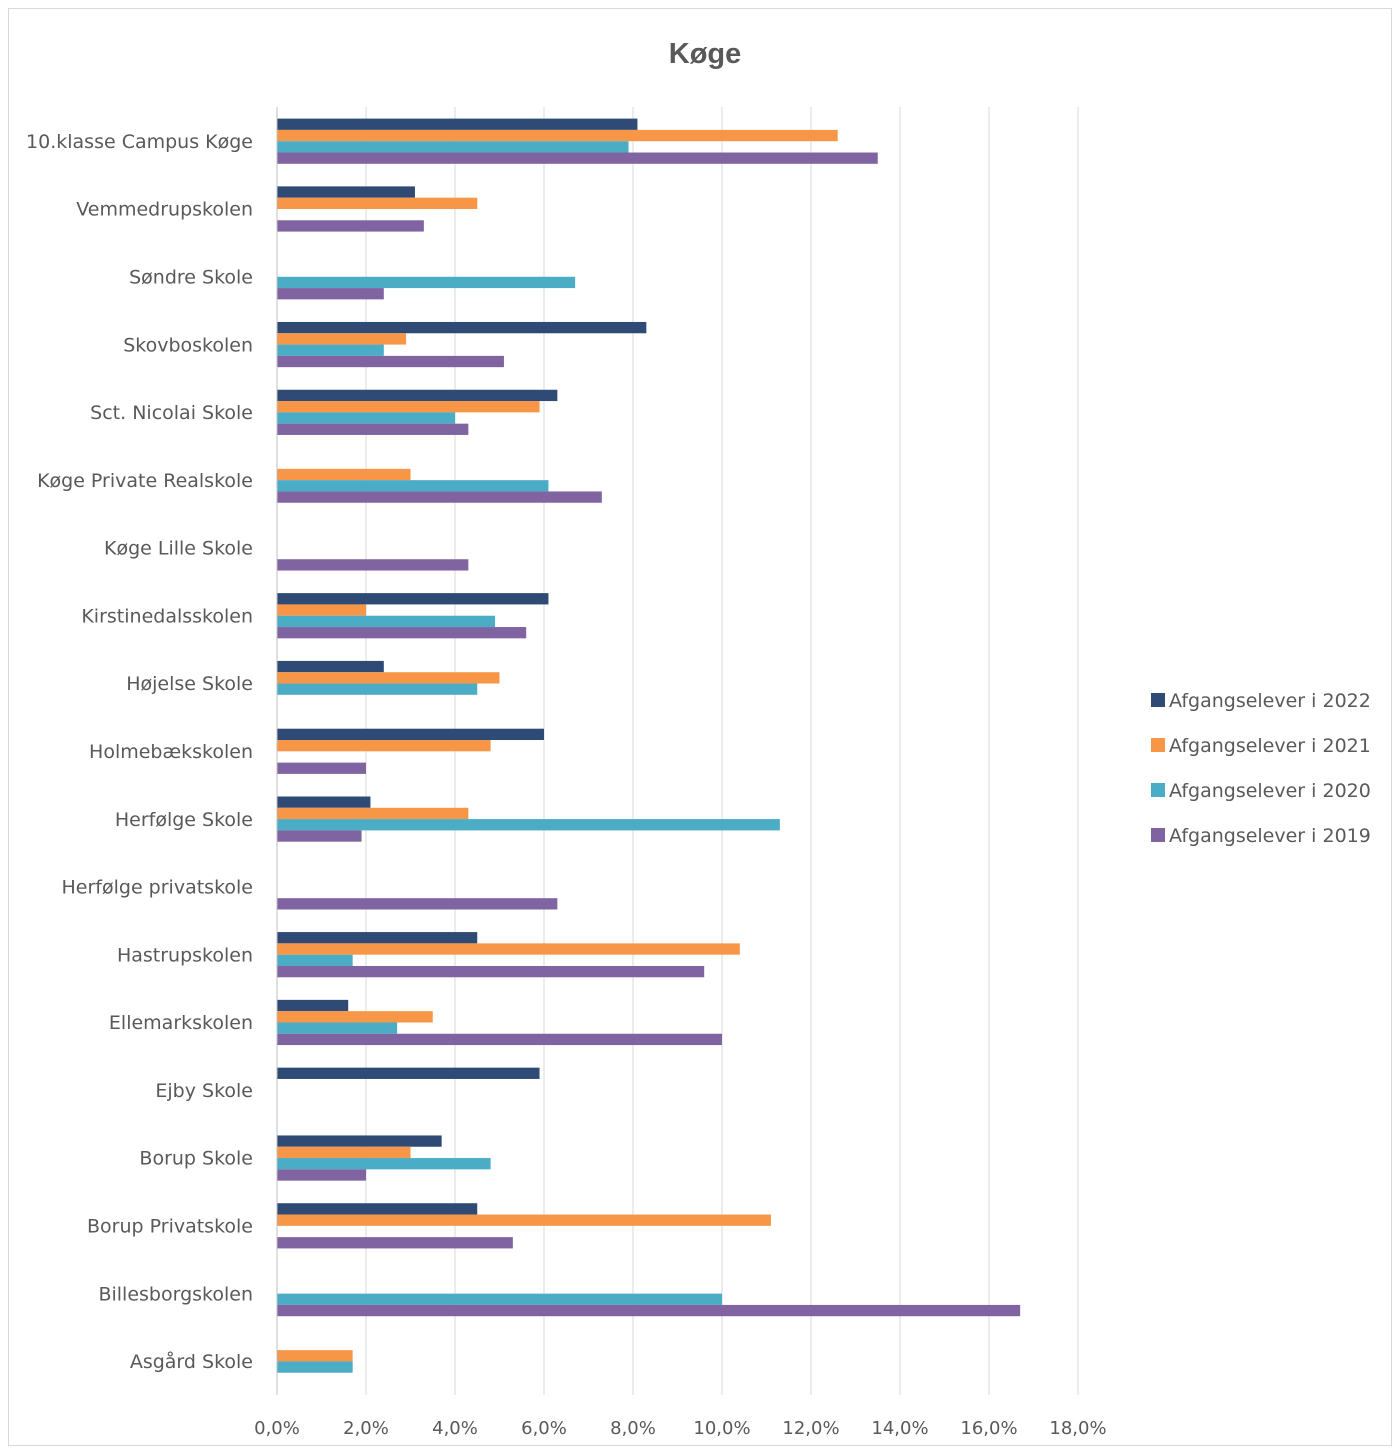 Image resolution: width=1395 pixels, height=1449 pixels. What do you see at coordinates (1077, 1428) in the screenshot?
I see `x-tick-label: 18,0%` at bounding box center [1077, 1428].